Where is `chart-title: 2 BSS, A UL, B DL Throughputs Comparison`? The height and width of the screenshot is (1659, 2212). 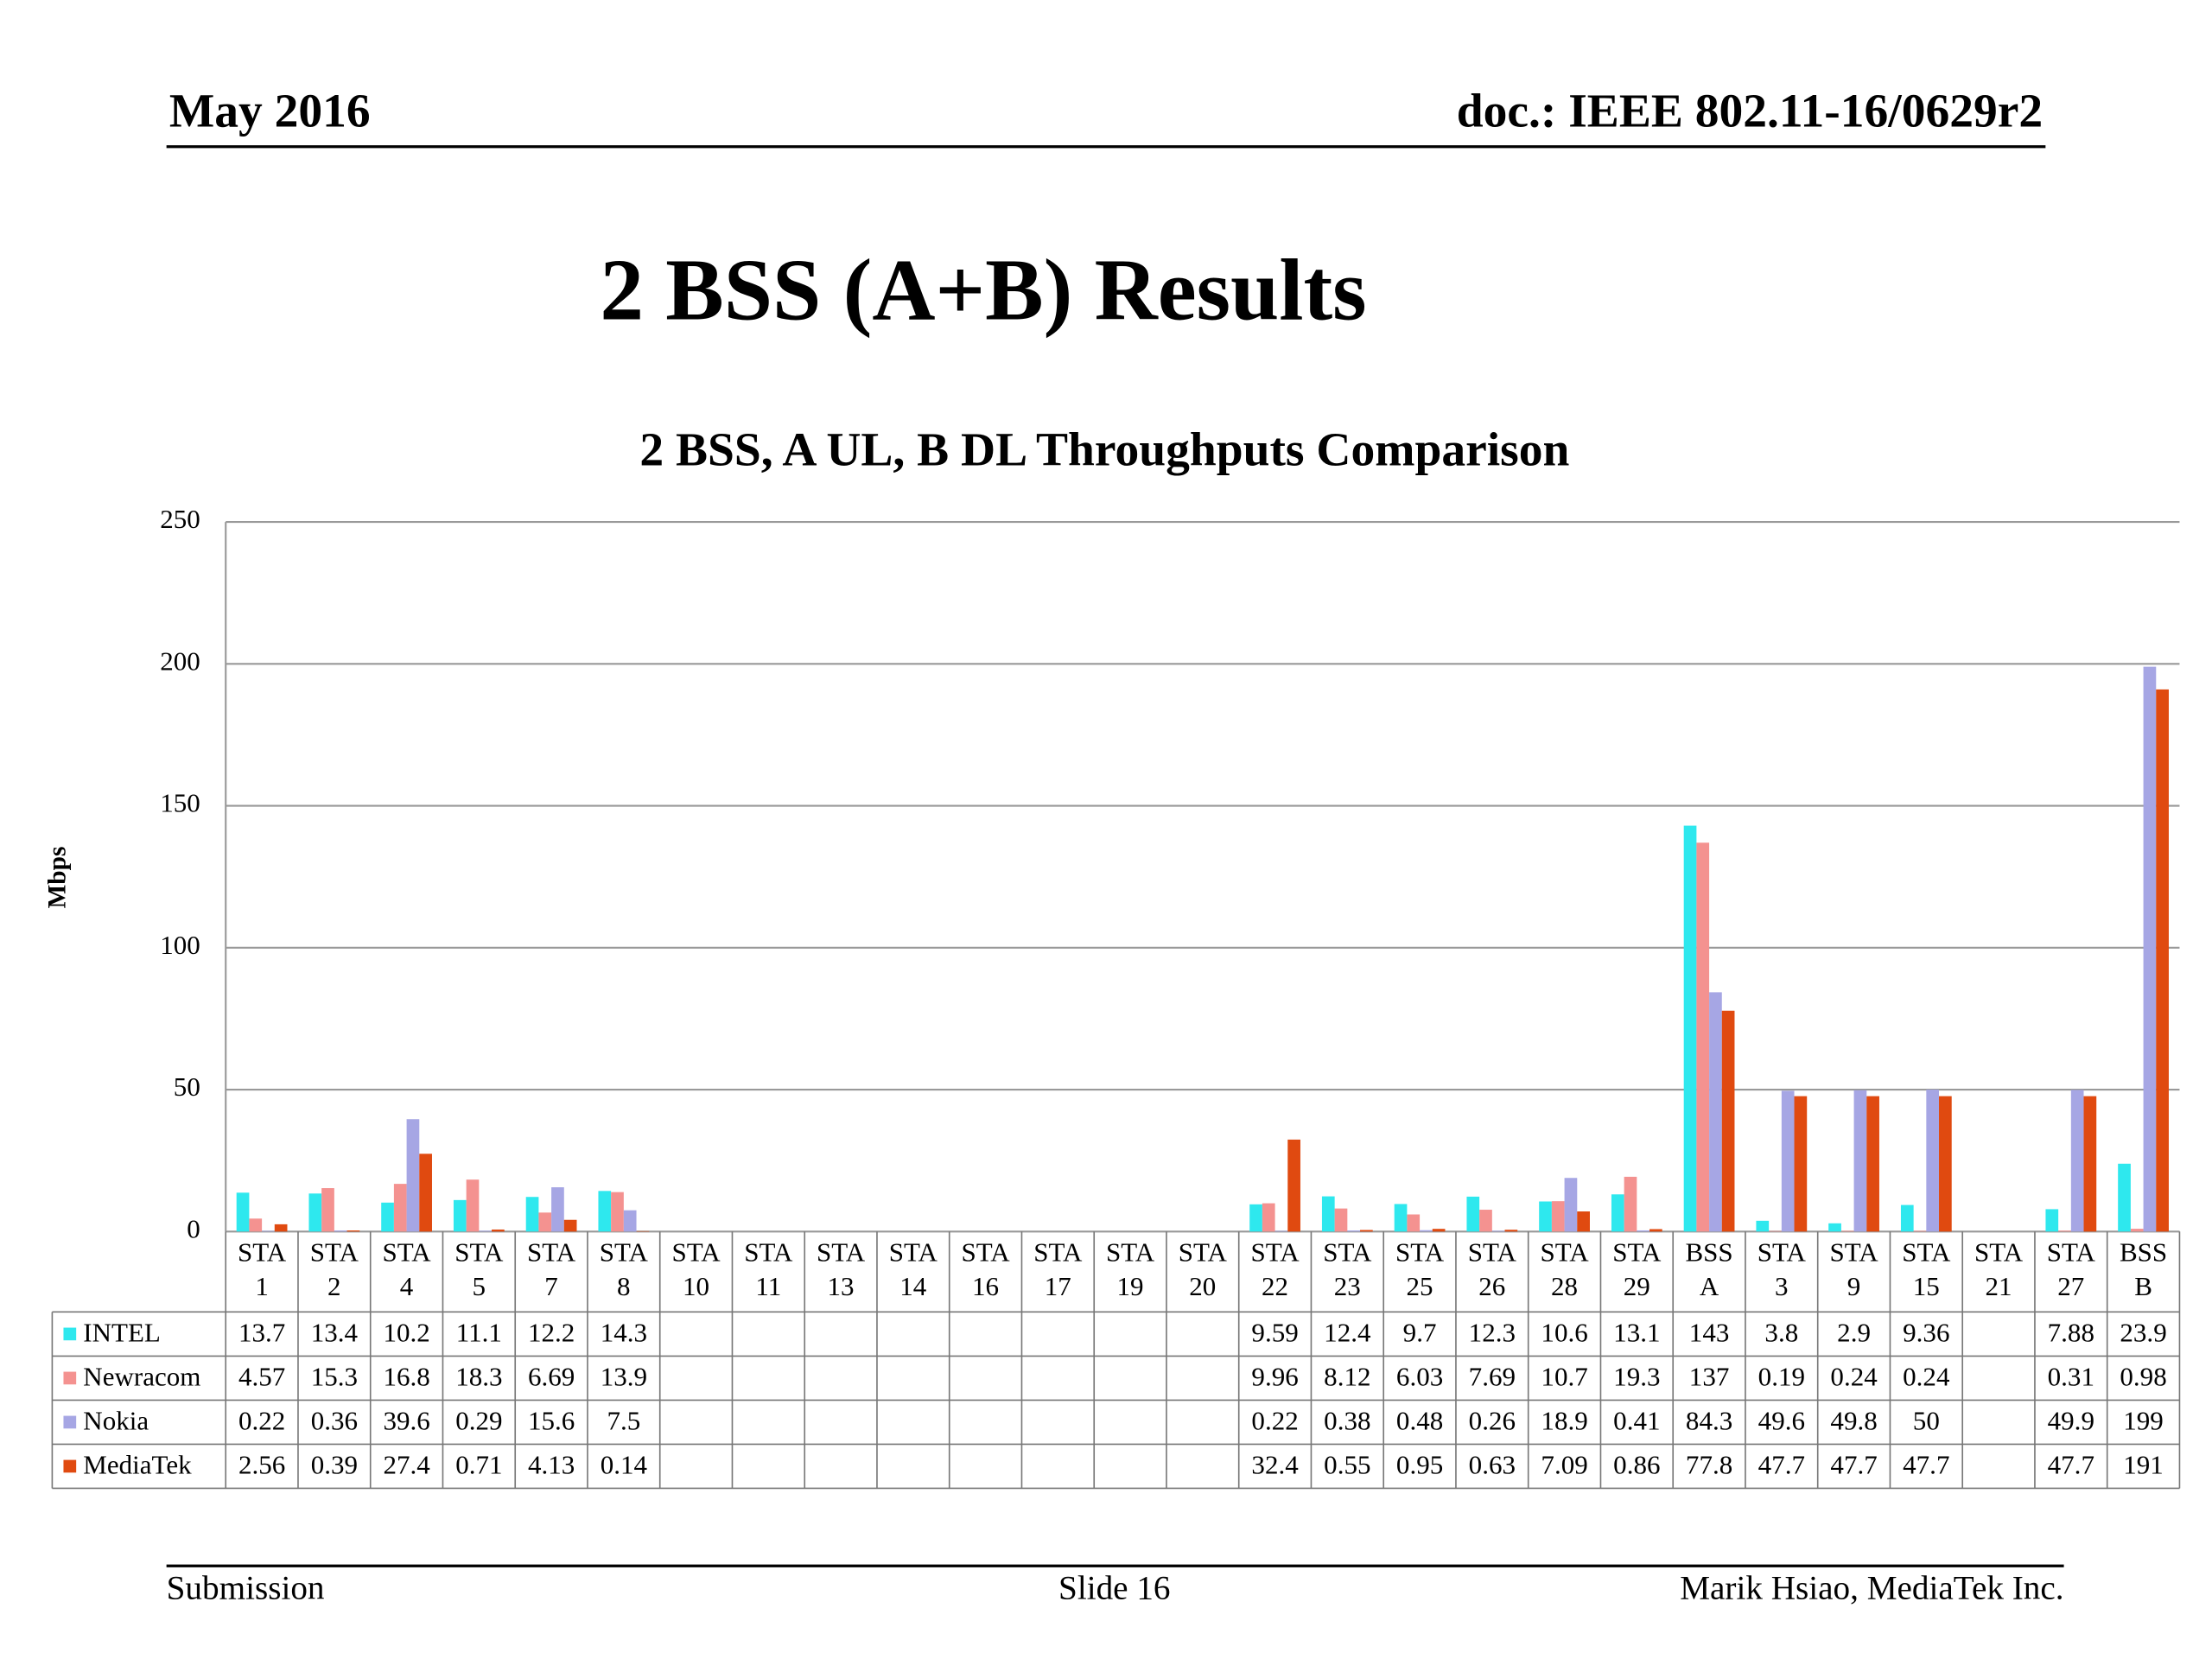
chart-title: 2 BSS, A UL, B DL Throughputs Comparison is located at coordinates (1104, 450).